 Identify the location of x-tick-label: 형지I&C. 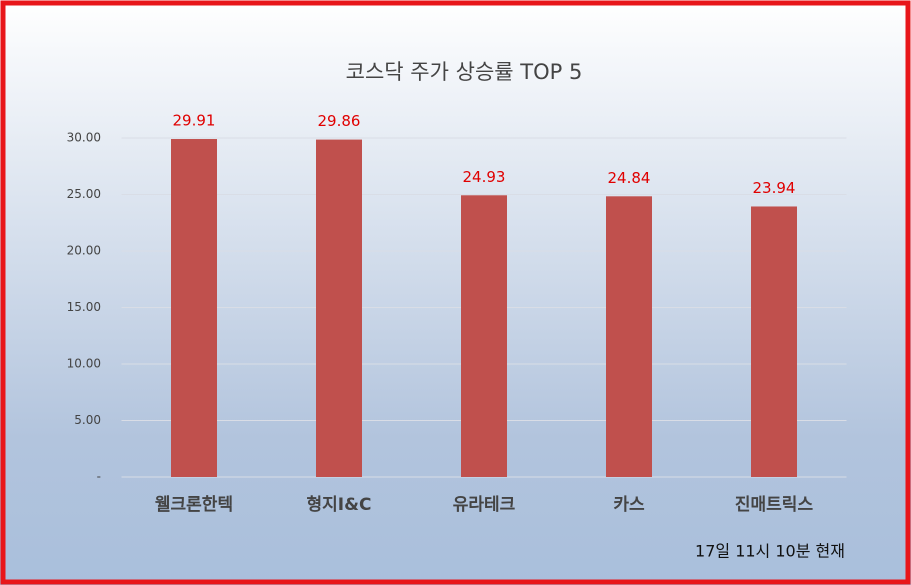
(339, 504).